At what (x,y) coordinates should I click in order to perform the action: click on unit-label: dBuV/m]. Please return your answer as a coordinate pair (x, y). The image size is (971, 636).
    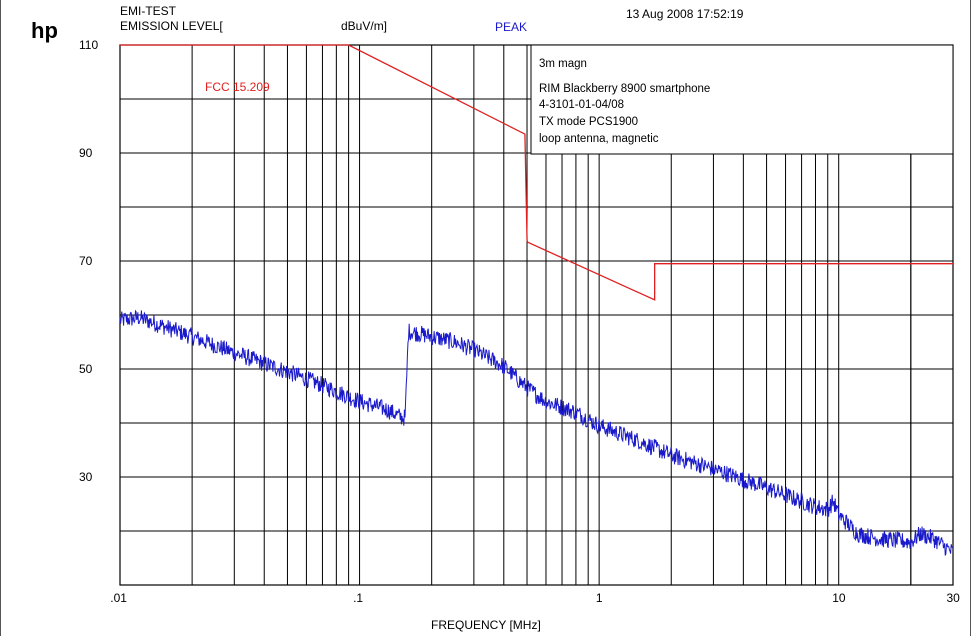
    Looking at the image, I should click on (364, 26).